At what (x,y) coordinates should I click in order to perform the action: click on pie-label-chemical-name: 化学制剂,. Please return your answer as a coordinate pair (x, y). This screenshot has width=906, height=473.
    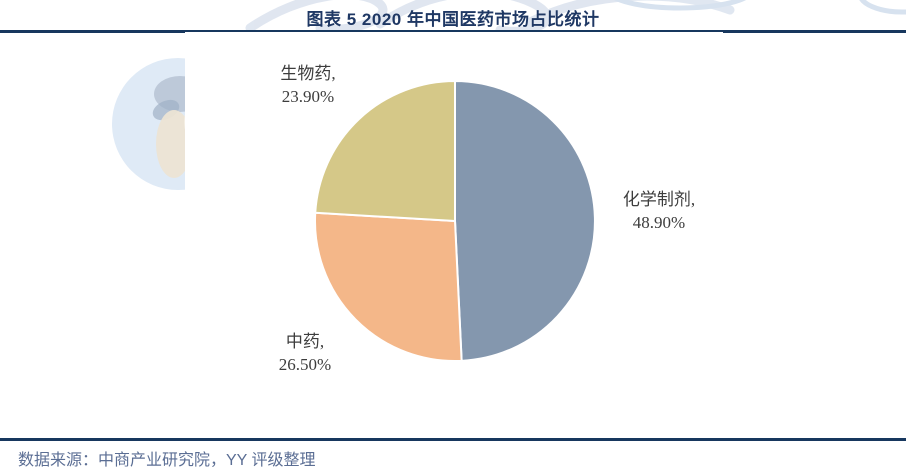
    Looking at the image, I should click on (659, 199).